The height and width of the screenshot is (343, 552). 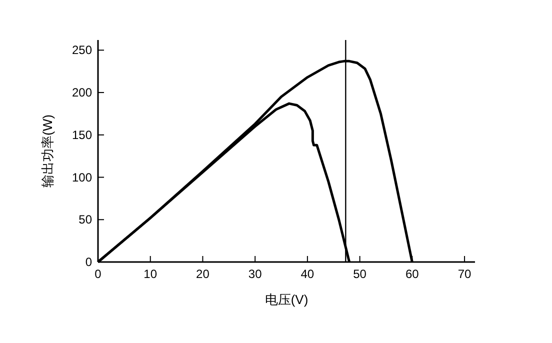 What do you see at coordinates (286, 299) in the screenshot?
I see `x-axis-title: 电压(V)` at bounding box center [286, 299].